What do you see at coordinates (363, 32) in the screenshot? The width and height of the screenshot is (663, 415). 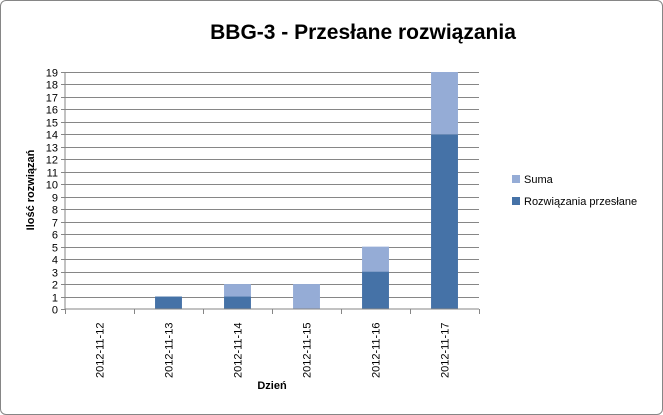 I see `chart-title: BBG-3 - Przesłane rozwiązania` at bounding box center [363, 32].